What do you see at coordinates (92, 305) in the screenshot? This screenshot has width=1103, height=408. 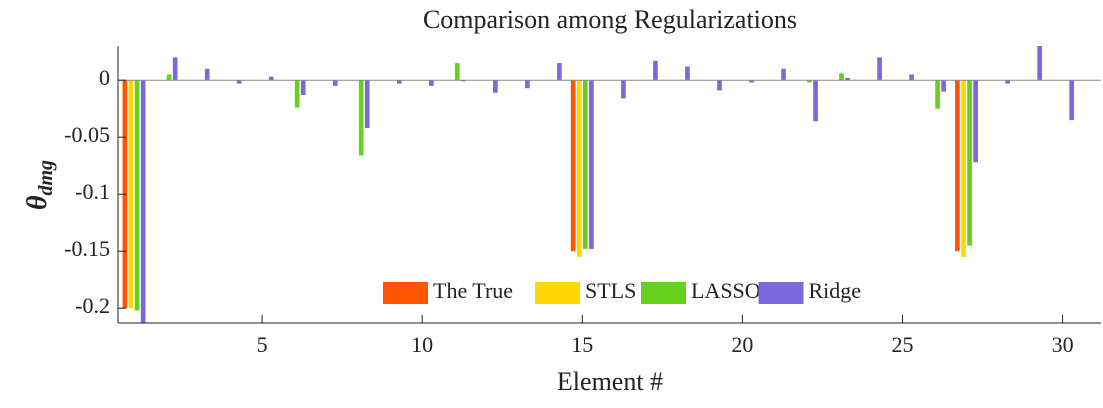 I see `y-tick-label: -0.2` at bounding box center [92, 305].